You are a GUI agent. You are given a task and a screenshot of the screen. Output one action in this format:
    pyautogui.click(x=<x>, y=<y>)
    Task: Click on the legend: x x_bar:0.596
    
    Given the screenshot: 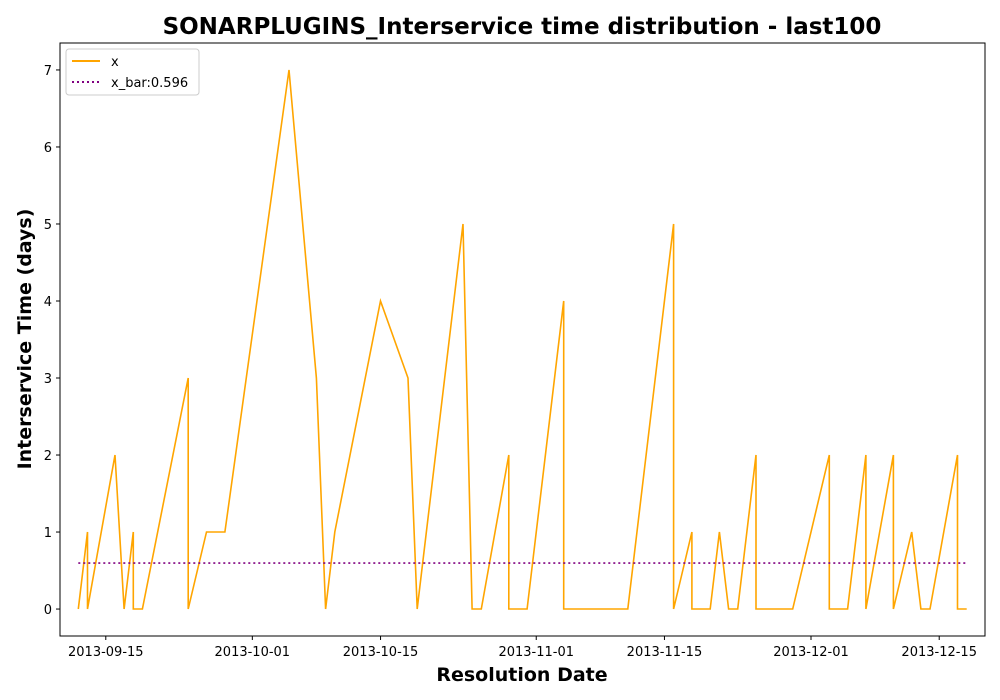 What is the action you would take?
    pyautogui.click(x=132, y=72)
    